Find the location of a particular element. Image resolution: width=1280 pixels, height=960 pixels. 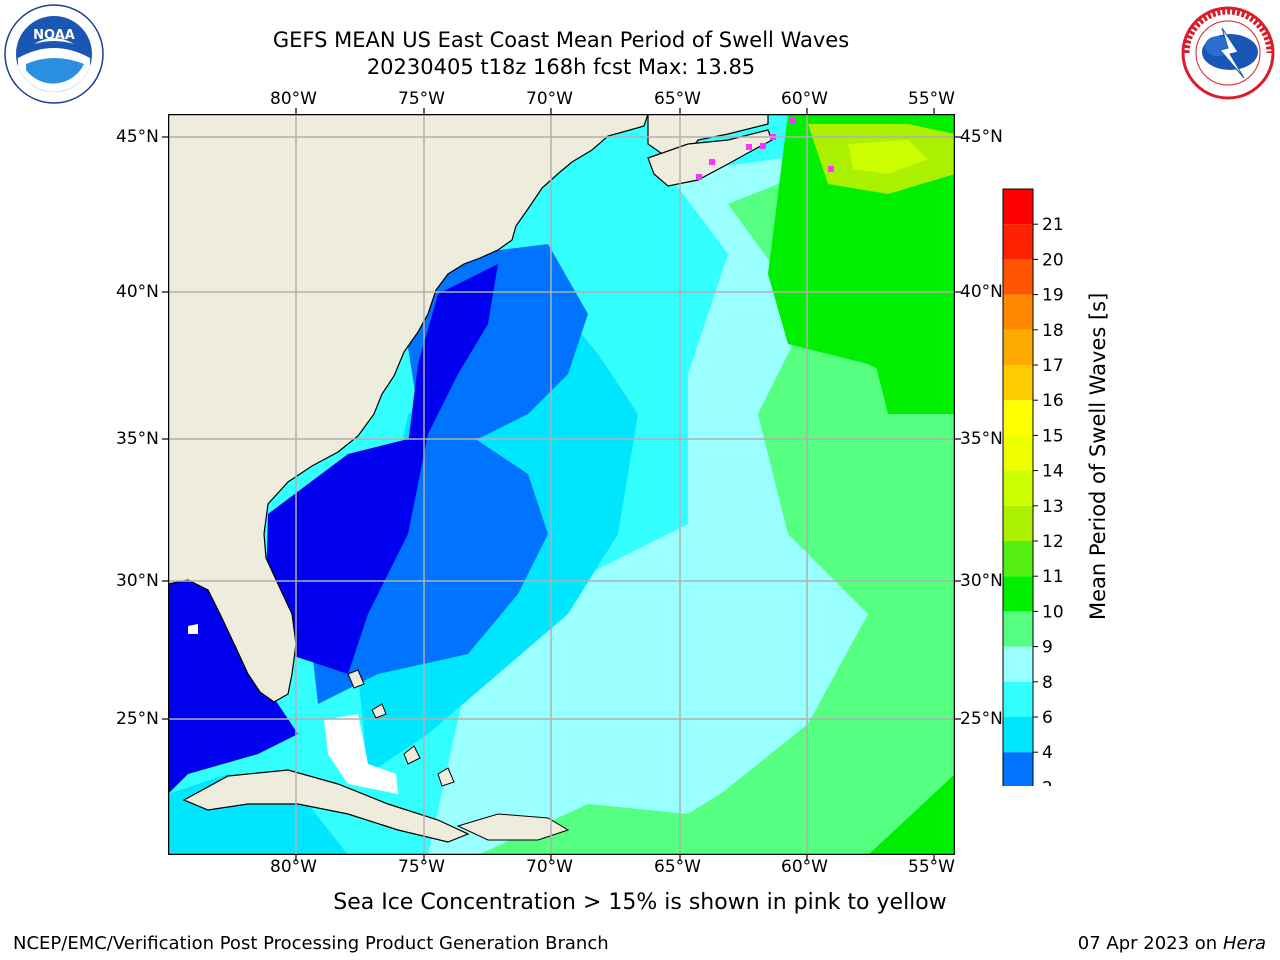

land-nova-scotia is located at coordinates (710, 158).